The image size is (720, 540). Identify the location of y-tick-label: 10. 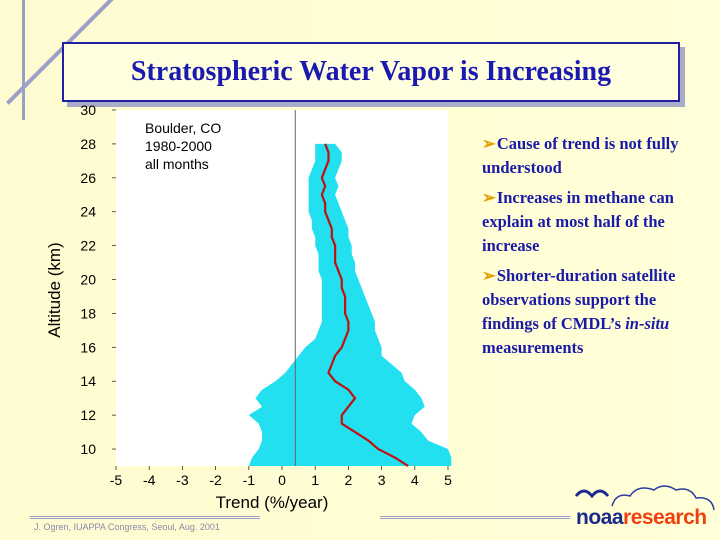
(88, 449).